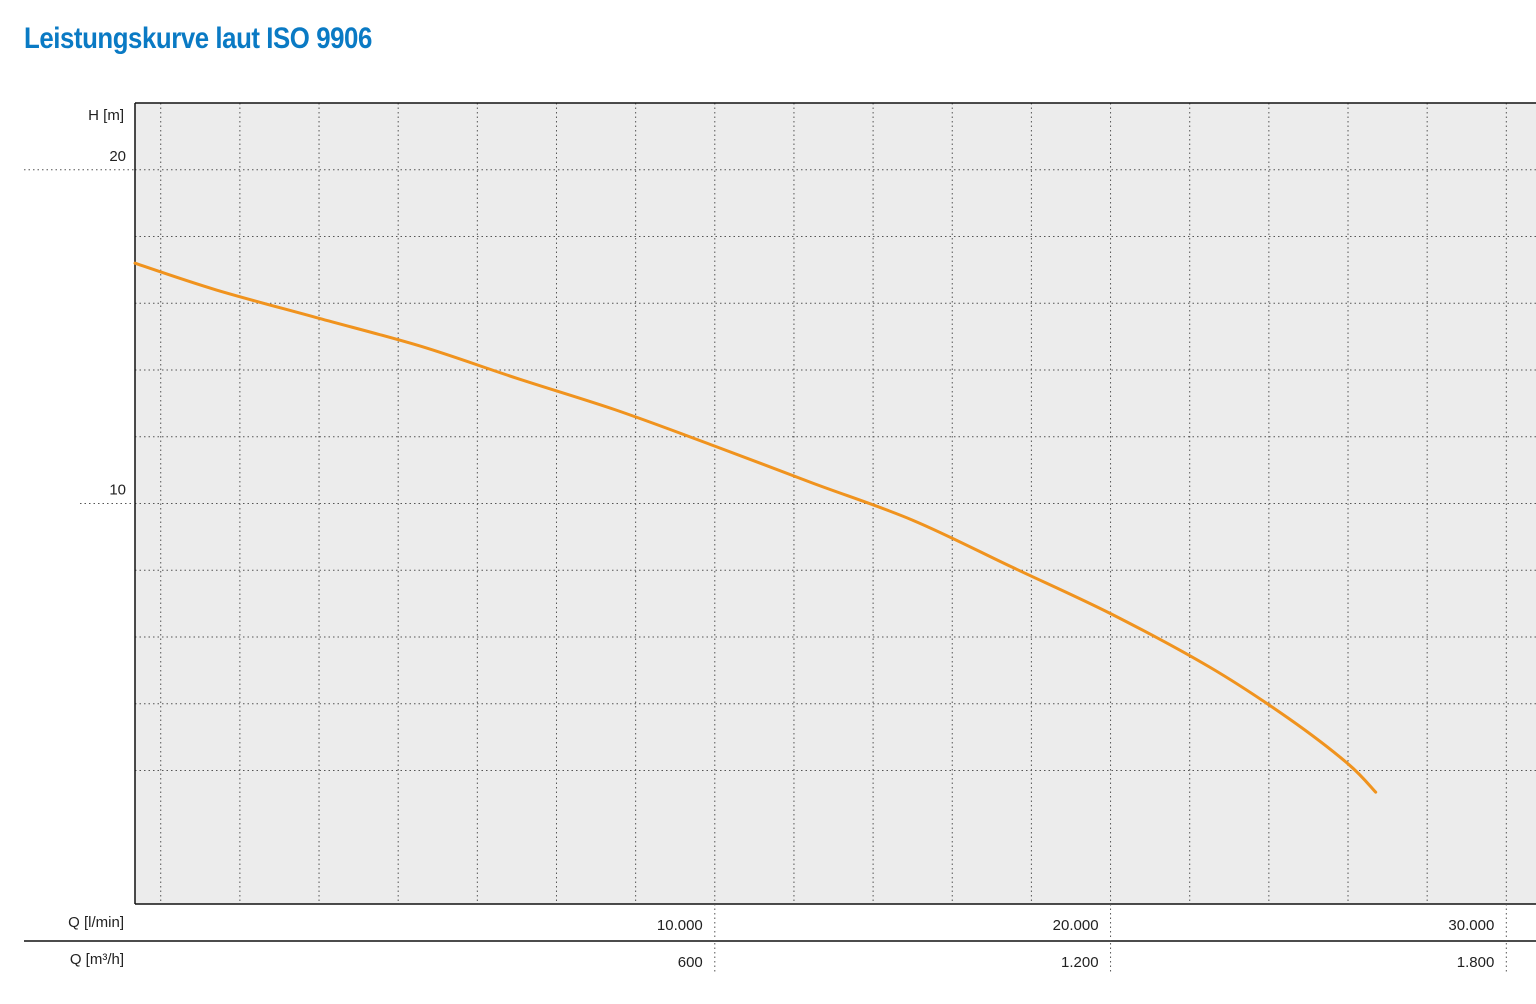  What do you see at coordinates (1471, 925) in the screenshot?
I see `x-tick-label: 30.000` at bounding box center [1471, 925].